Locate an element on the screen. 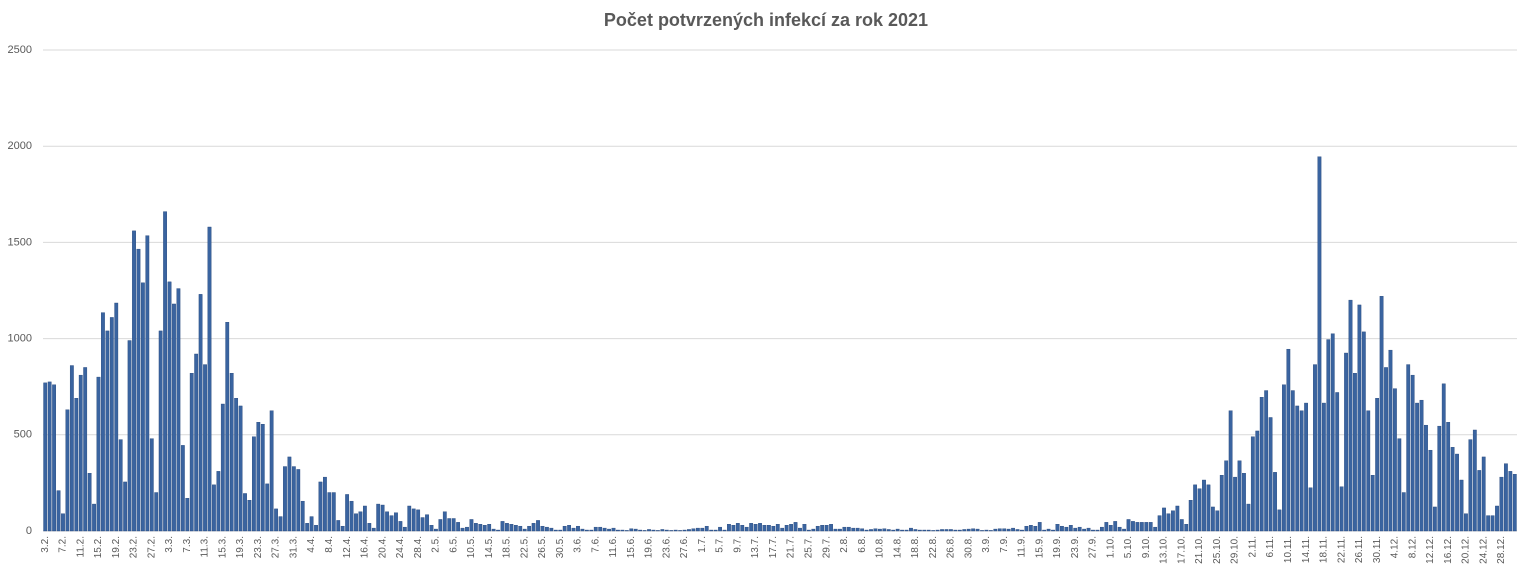 The image size is (1532, 577). x-tick-label: 8.12. is located at coordinates (1412, 547).